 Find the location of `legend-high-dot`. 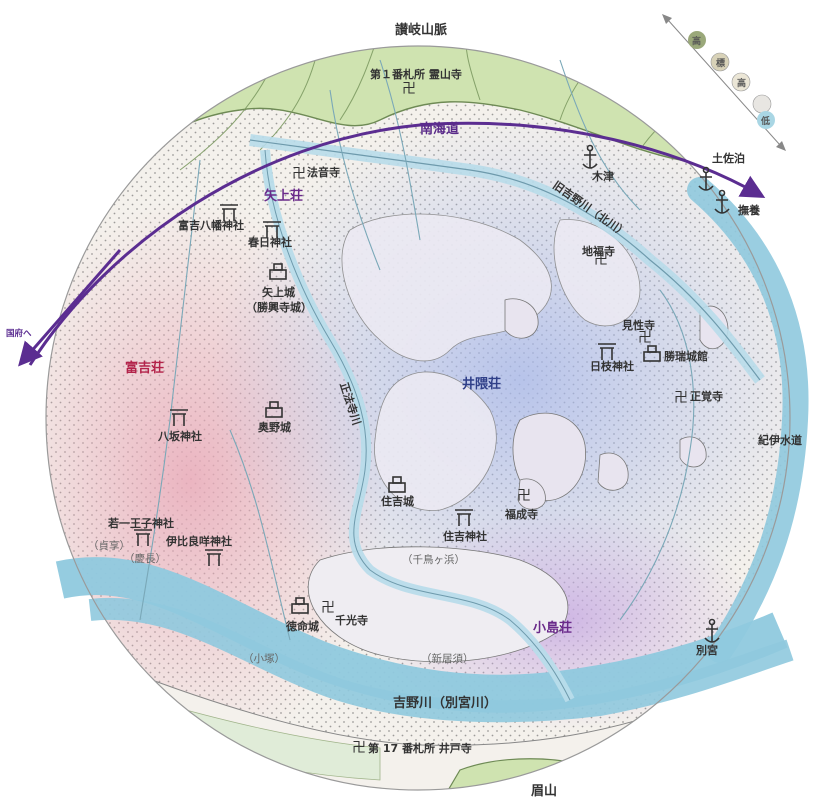

legend-high-dot is located at coordinates (697, 40).